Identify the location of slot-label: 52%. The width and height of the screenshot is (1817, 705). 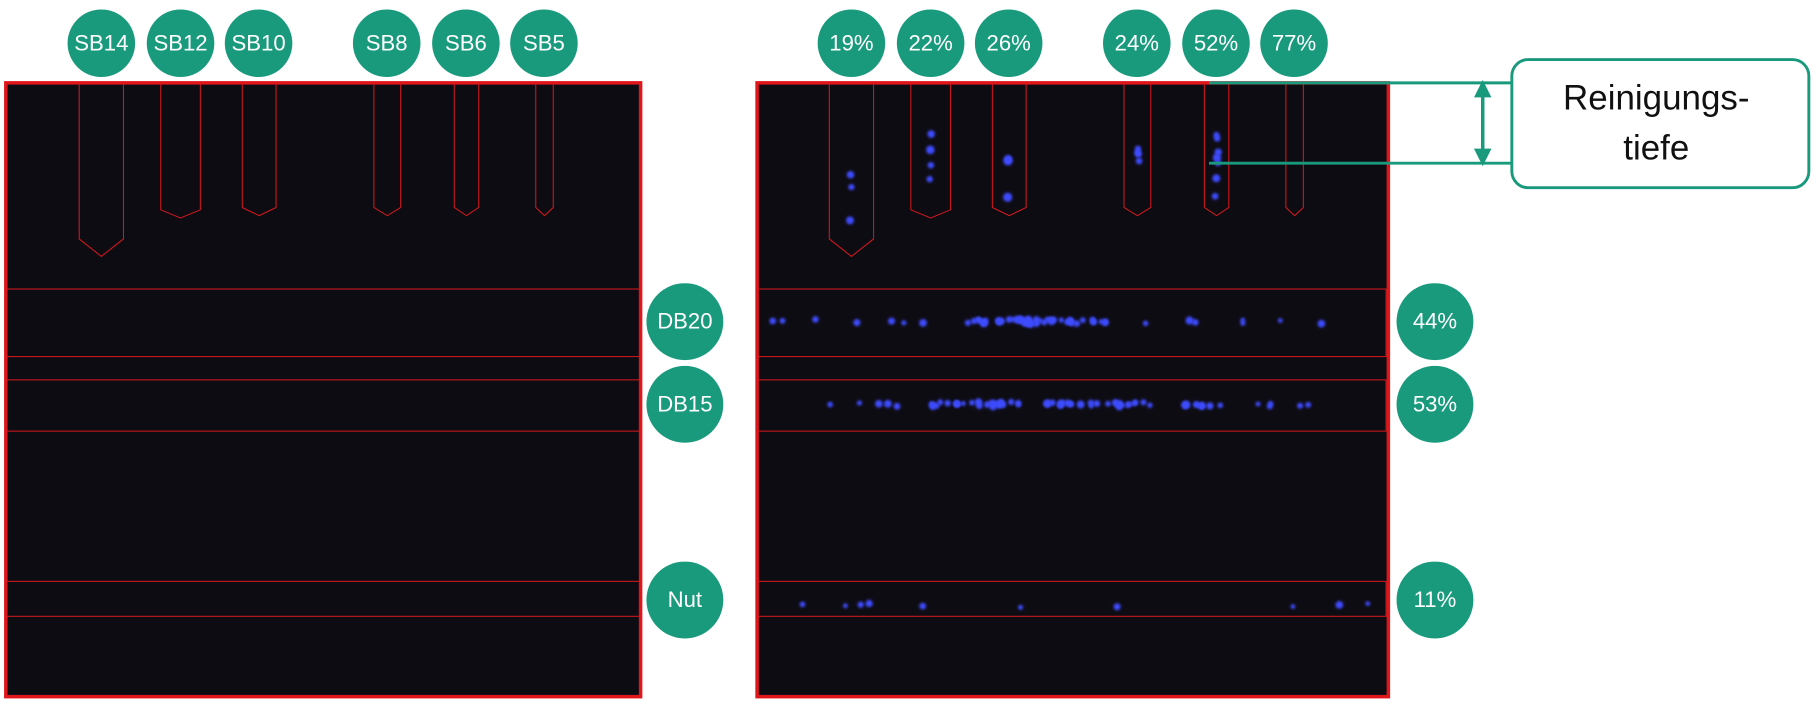
(1216, 42).